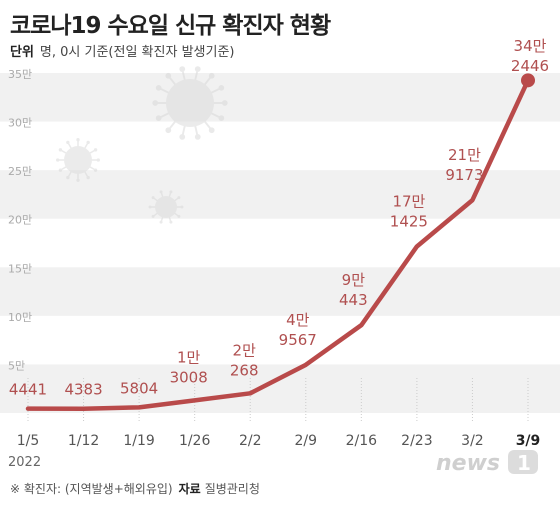 Image resolution: width=560 pixels, height=510 pixels. Describe the element at coordinates (138, 441) in the screenshot. I see `x-tick-label: 1/19` at that location.